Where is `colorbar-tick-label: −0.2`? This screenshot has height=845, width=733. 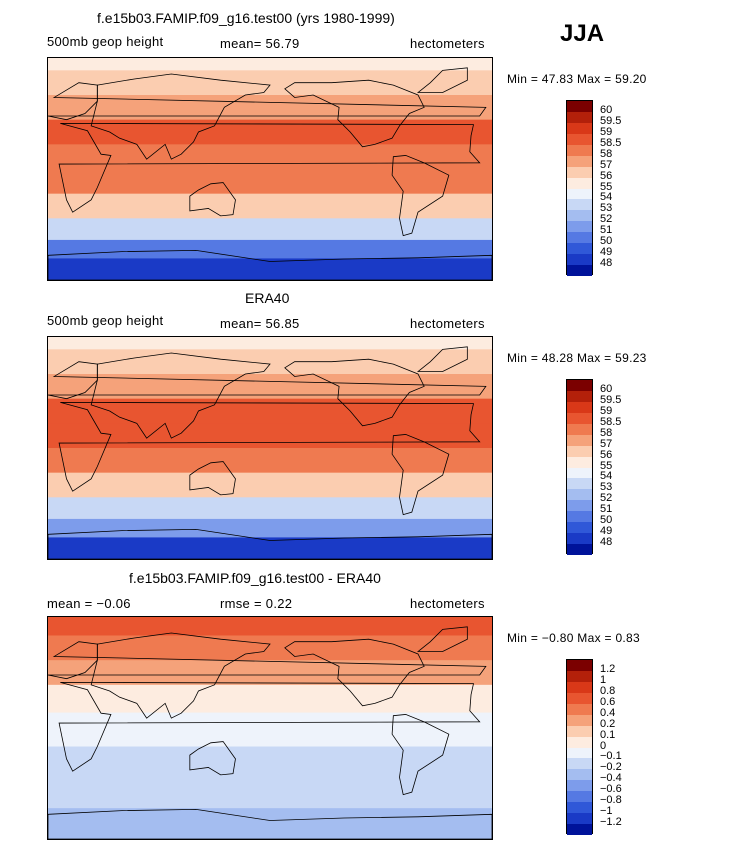
colorbar-tick-label: −0.2 is located at coordinates (611, 767).